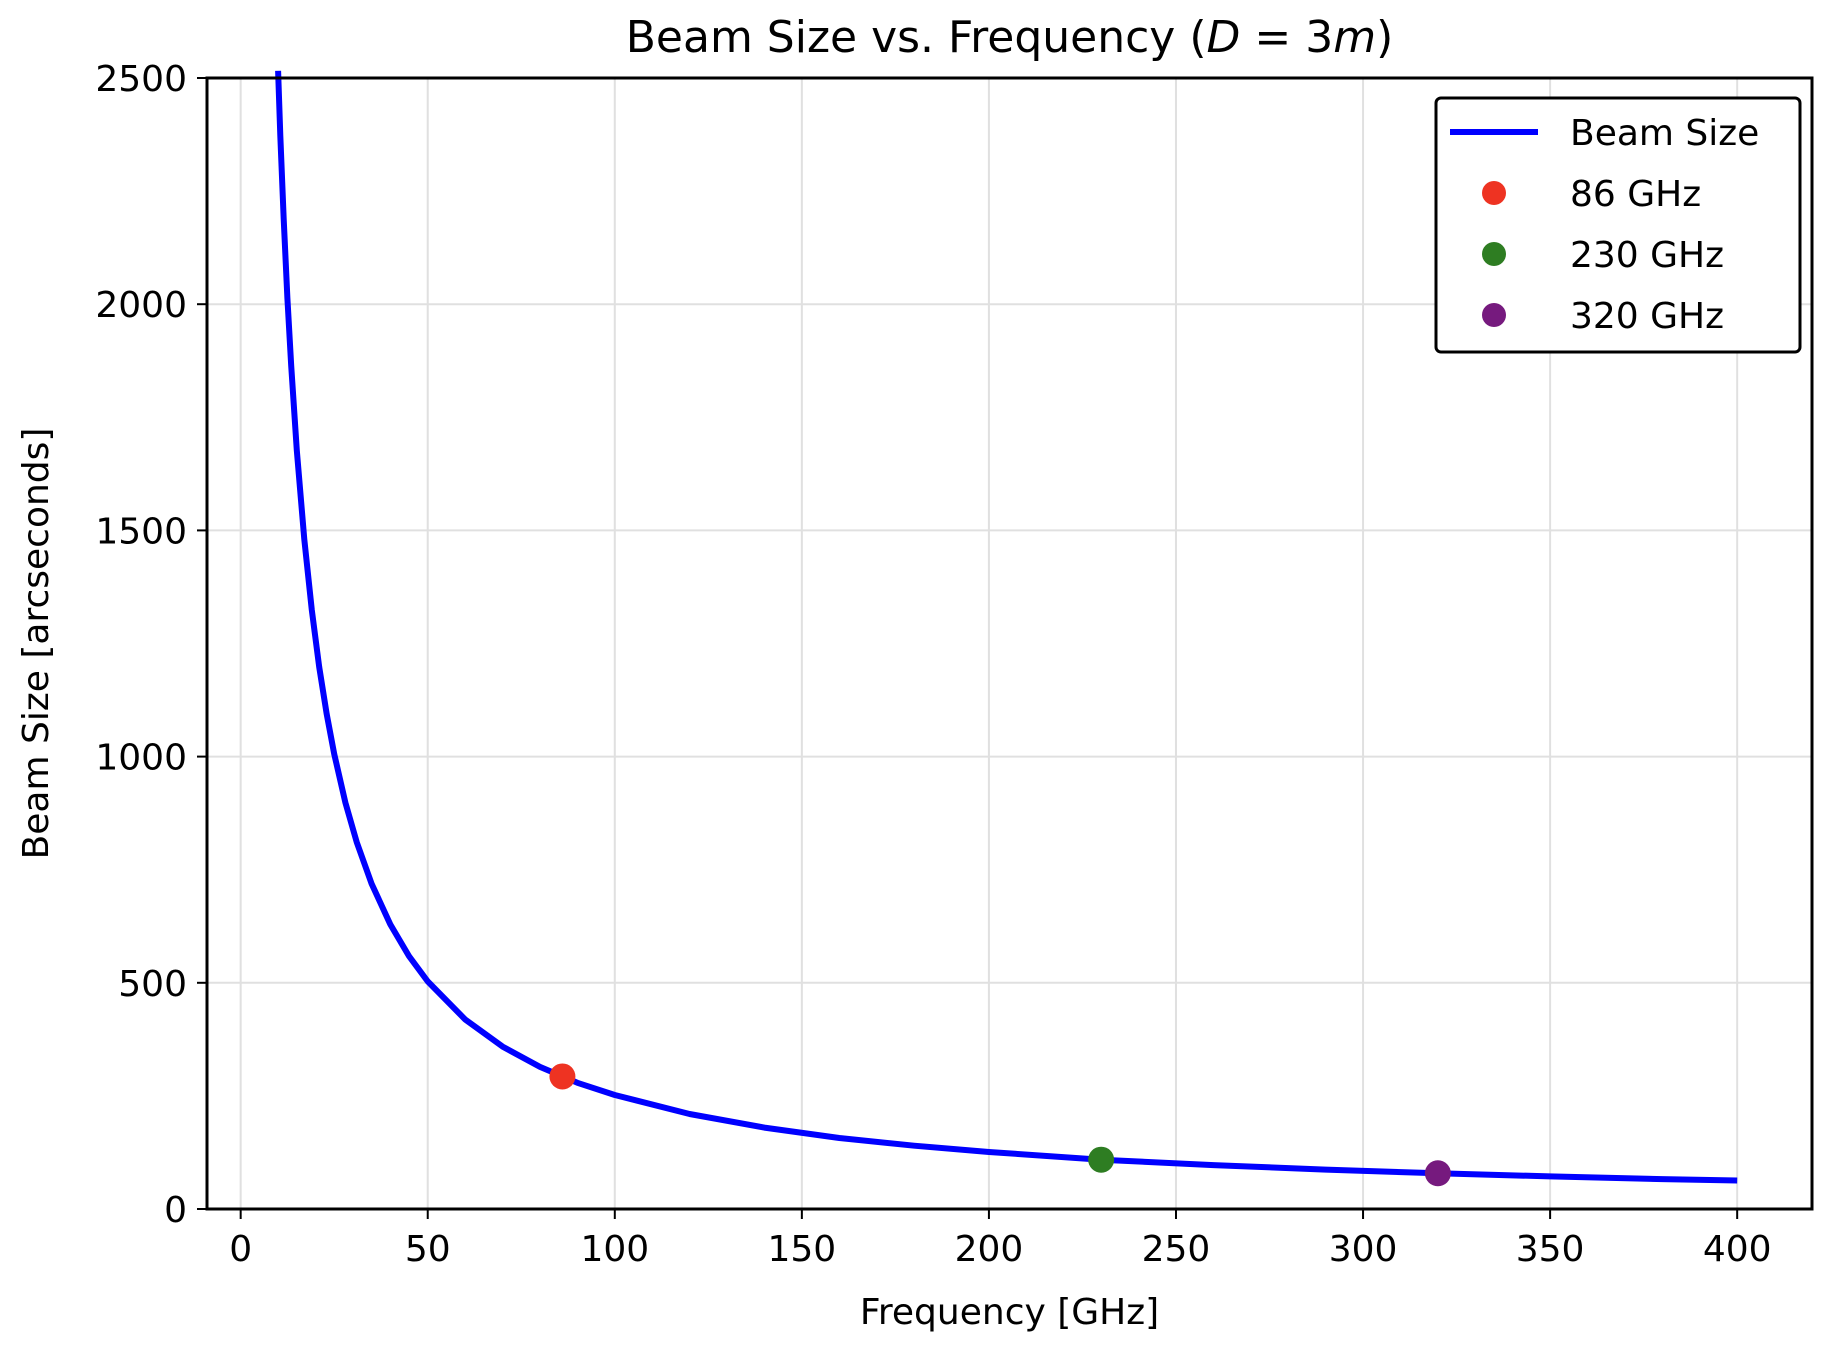 The width and height of the screenshot is (1841, 1350). I want to click on legend: Beam Size 86 GHz 230 GHz 320 GHz, so click(1618, 225).